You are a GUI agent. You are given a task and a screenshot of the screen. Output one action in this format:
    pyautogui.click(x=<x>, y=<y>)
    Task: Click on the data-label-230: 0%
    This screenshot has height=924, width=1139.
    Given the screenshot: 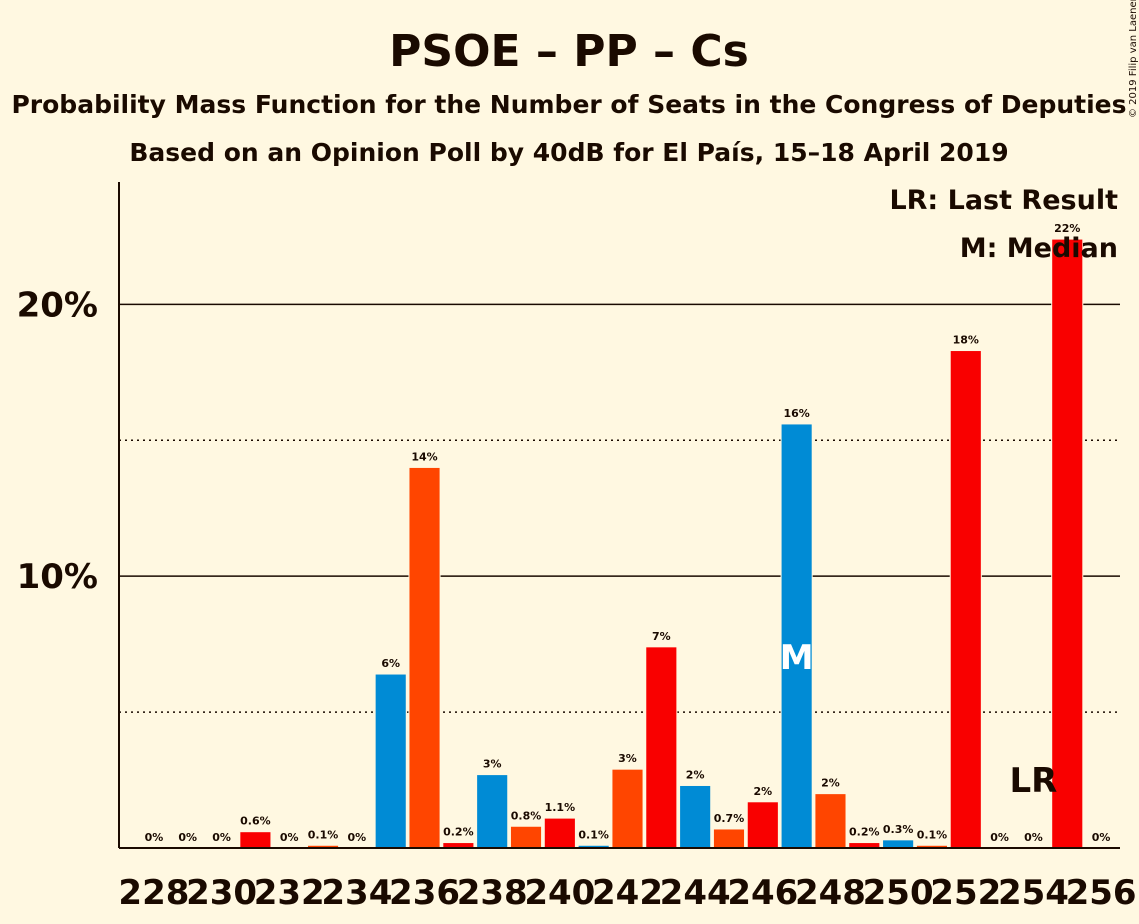 What is the action you would take?
    pyautogui.click(x=221, y=837)
    